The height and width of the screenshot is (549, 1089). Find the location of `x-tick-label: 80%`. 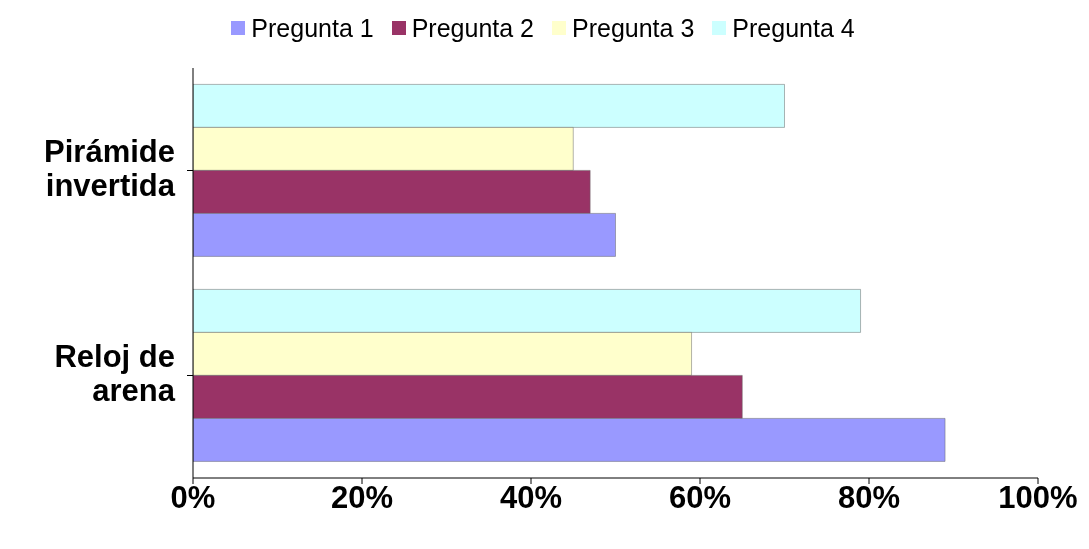

x-tick-label: 80% is located at coordinates (869, 498).